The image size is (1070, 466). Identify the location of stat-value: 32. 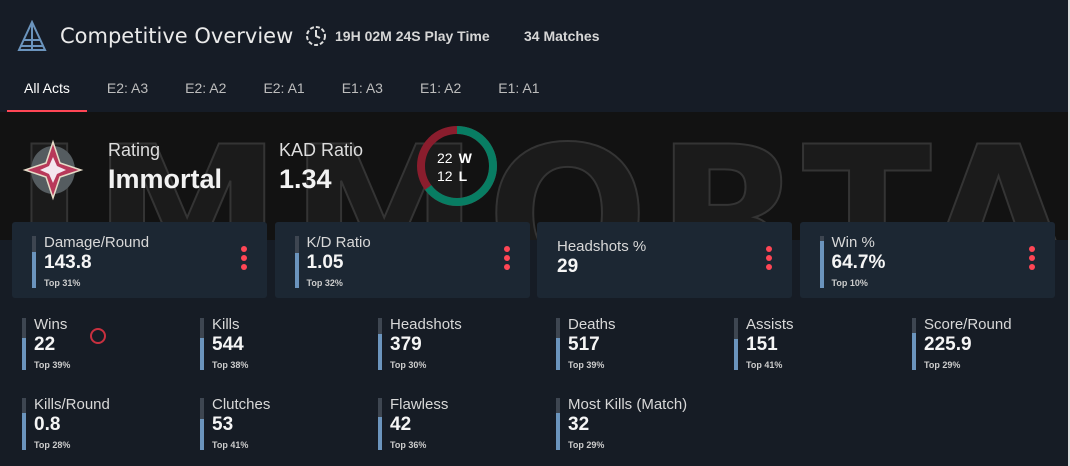
(579, 424).